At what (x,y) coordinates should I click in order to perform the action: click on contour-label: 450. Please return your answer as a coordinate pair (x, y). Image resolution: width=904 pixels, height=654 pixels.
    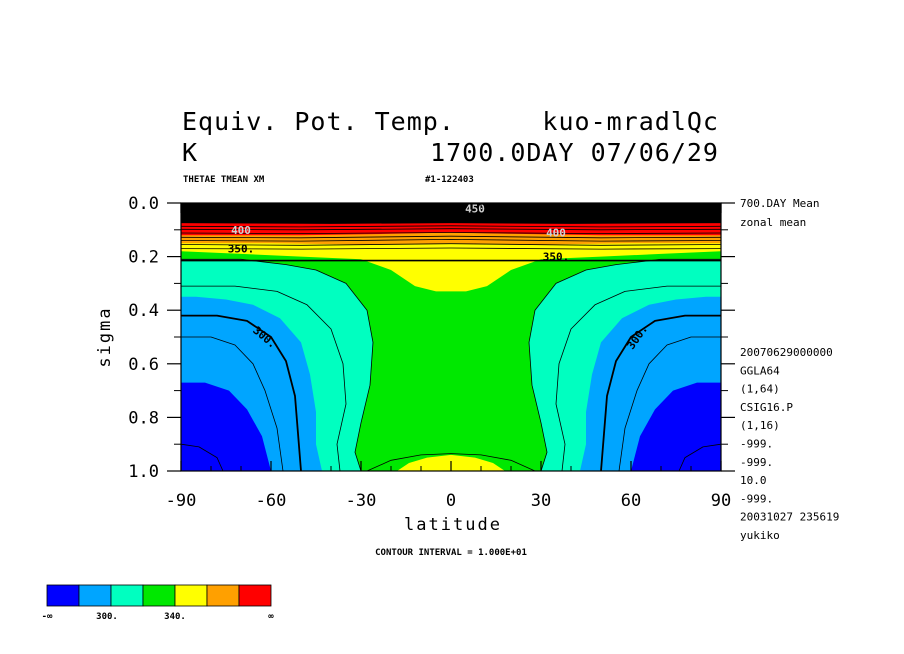
    Looking at the image, I should click on (475, 208).